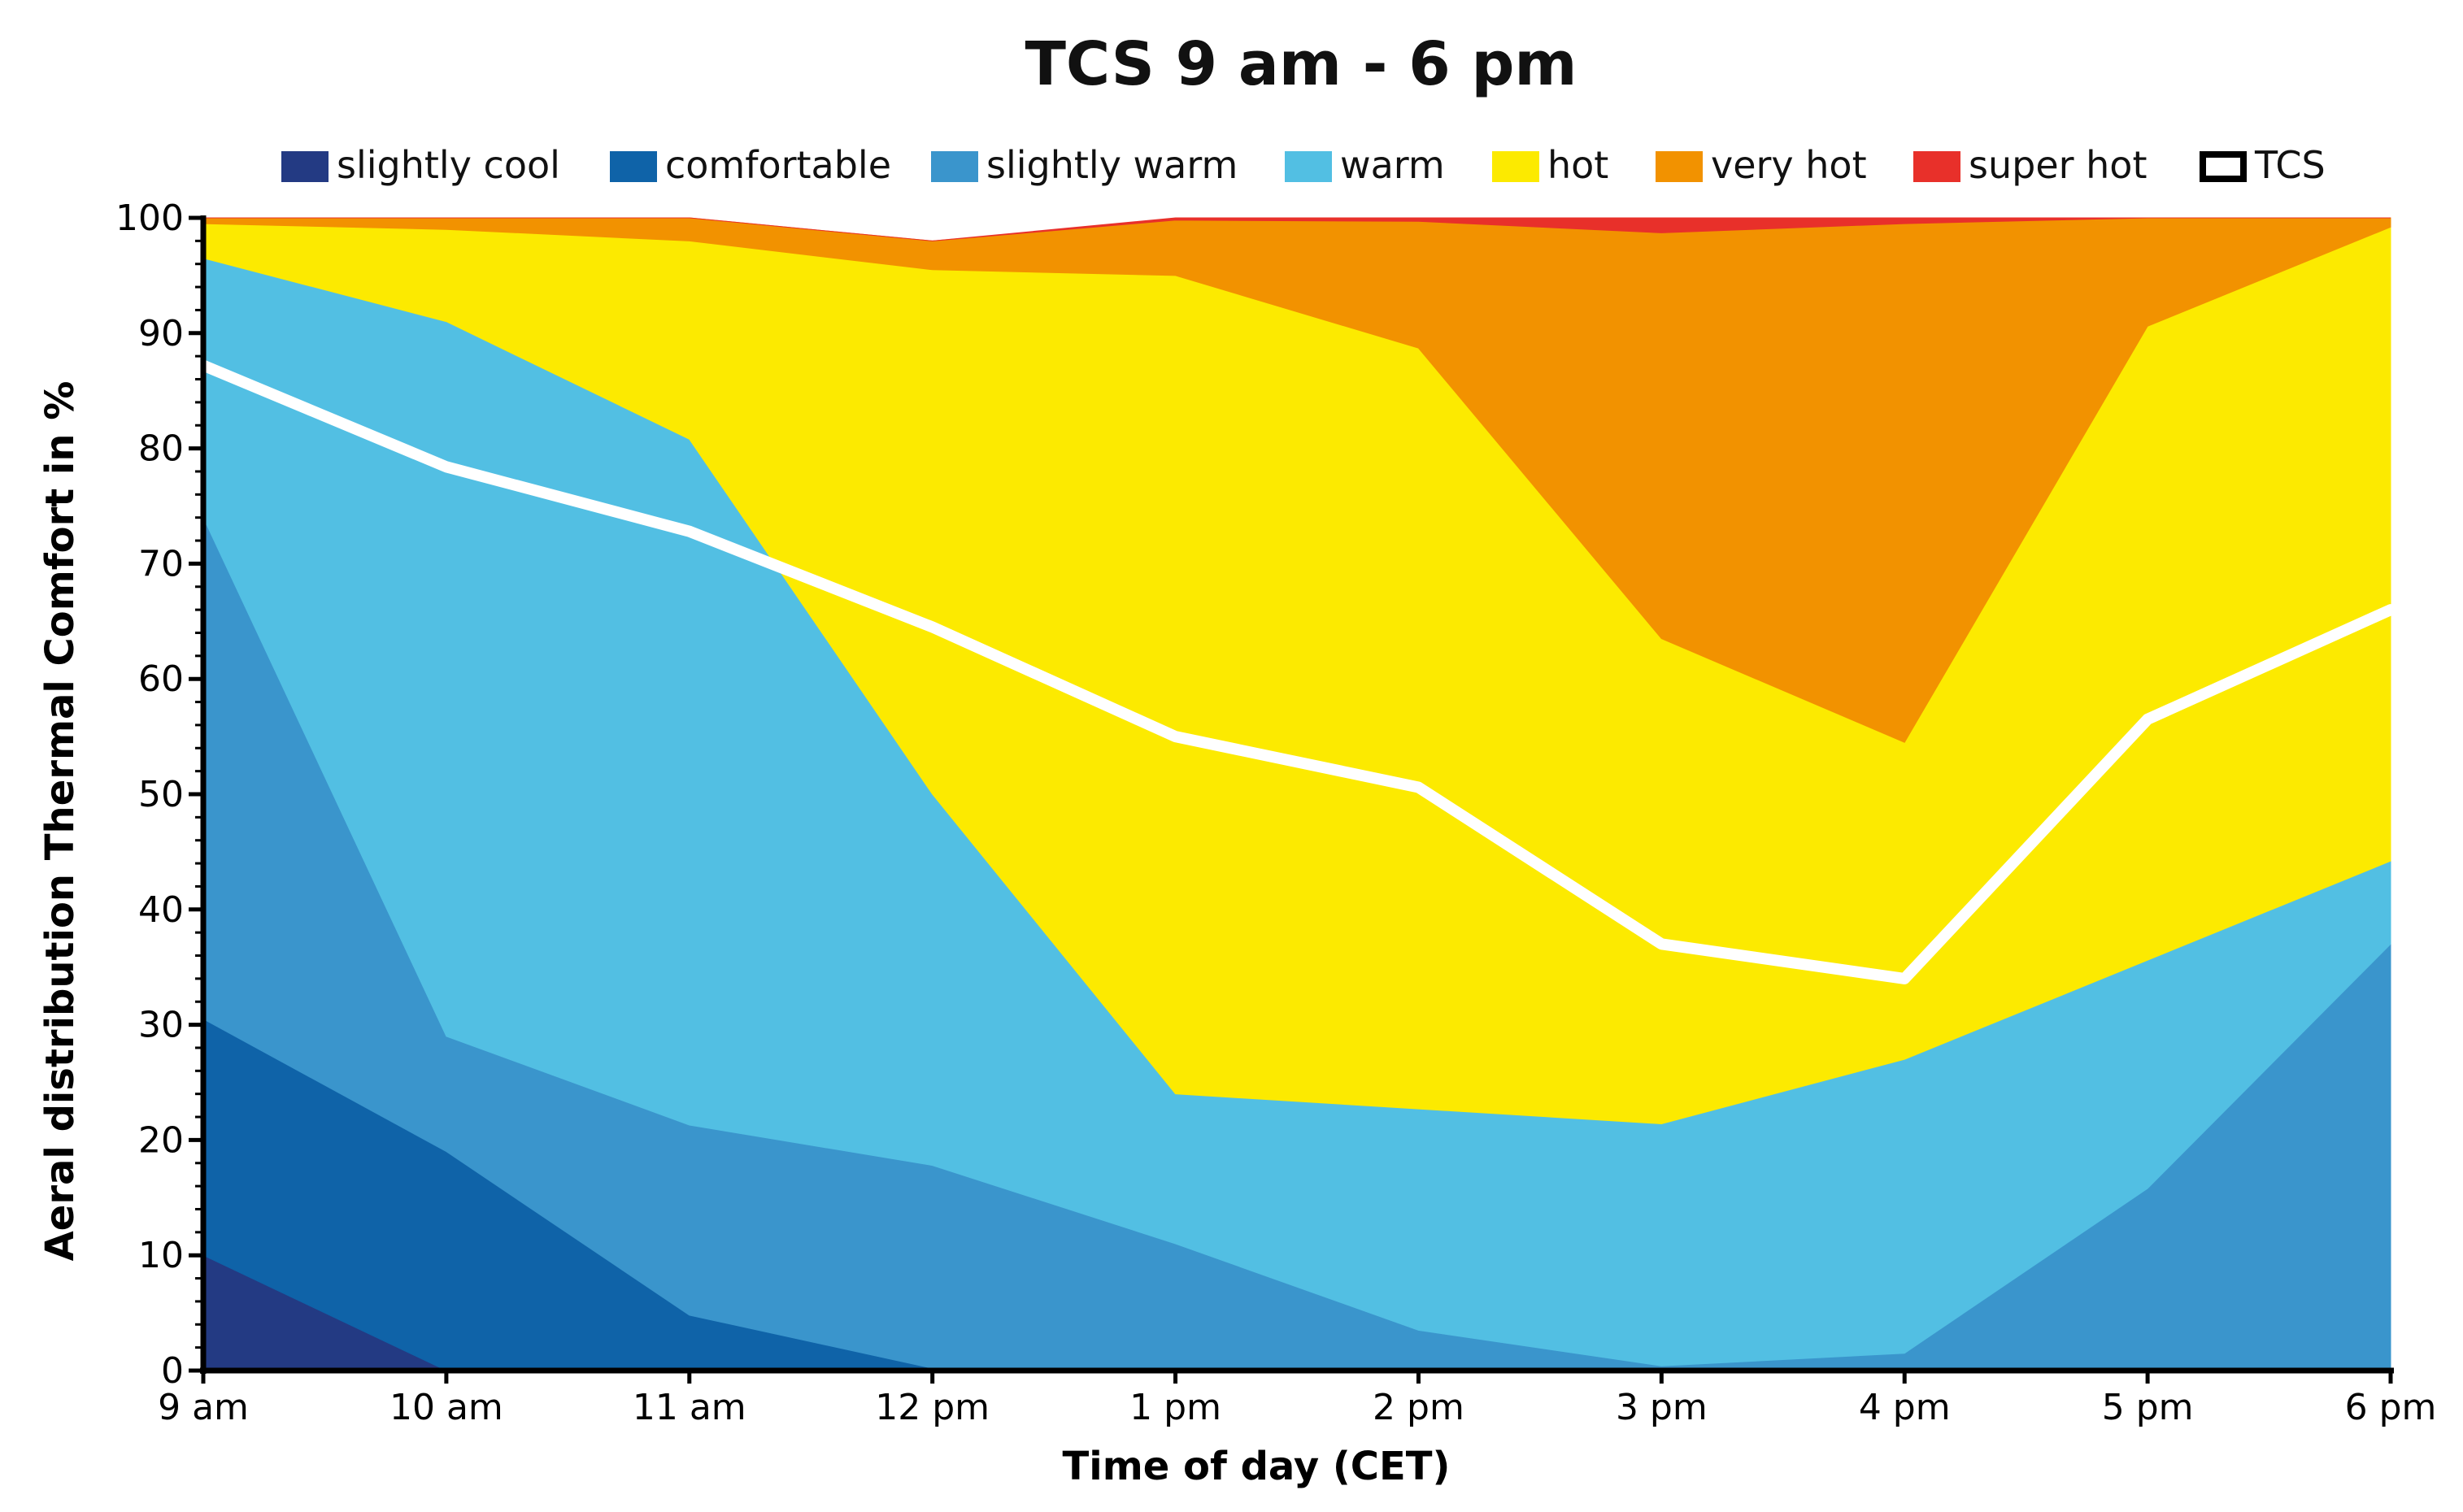 The width and height of the screenshot is (2463, 1512). What do you see at coordinates (149, 218) in the screenshot?
I see `y-tick-label: 100` at bounding box center [149, 218].